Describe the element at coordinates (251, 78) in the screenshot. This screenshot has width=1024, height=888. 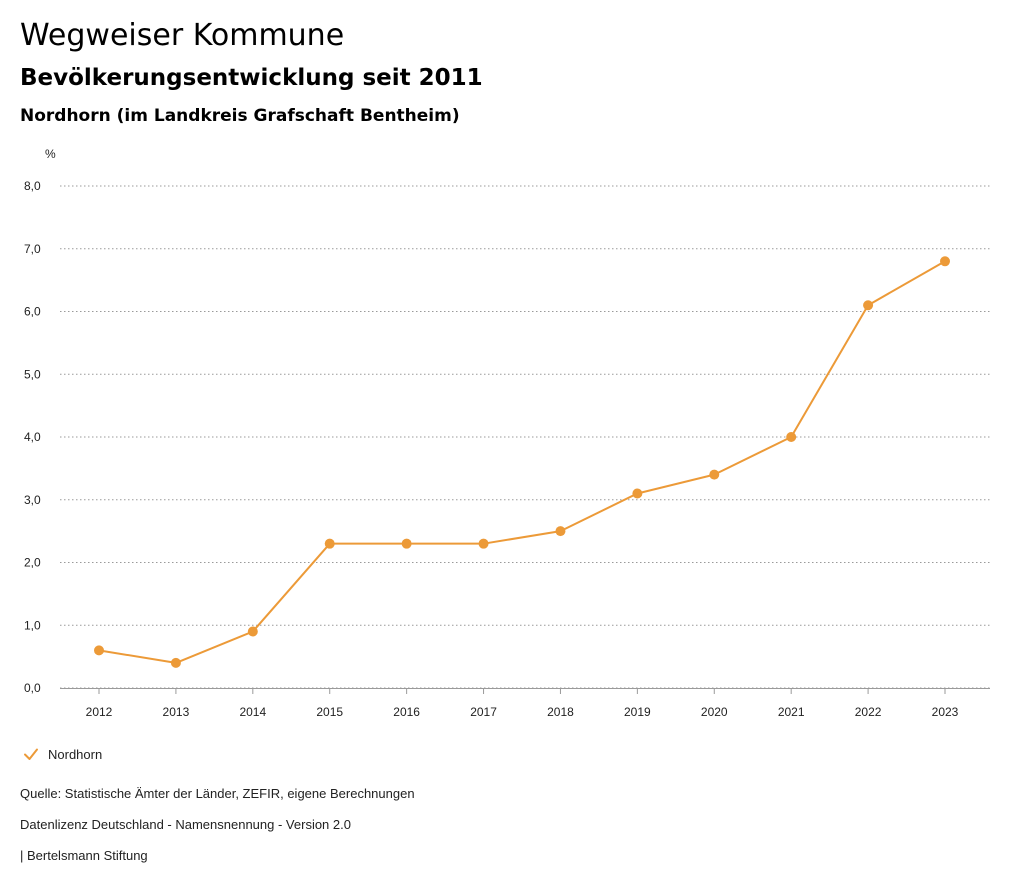
I see `chart-subtitle: Bevölkerungsentwicklung seit 2011` at that location.